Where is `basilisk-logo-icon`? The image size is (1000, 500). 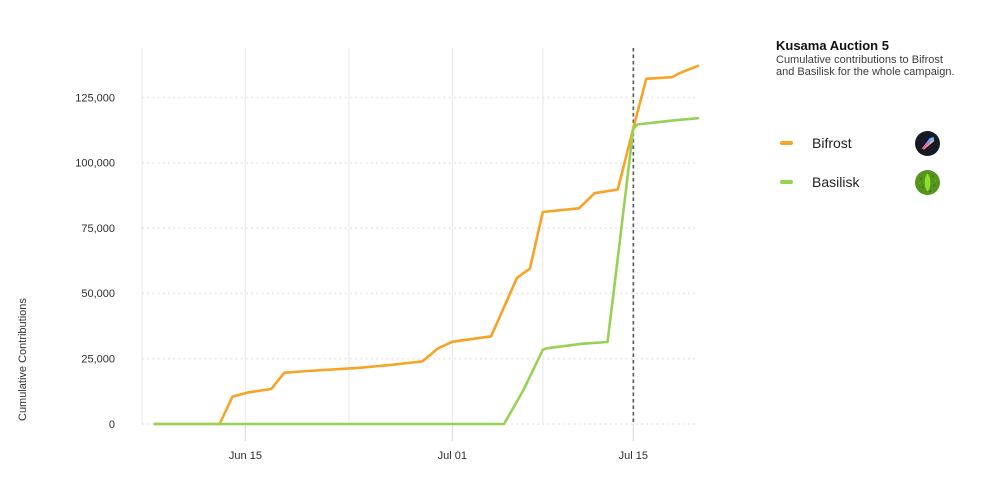 basilisk-logo-icon is located at coordinates (927, 182).